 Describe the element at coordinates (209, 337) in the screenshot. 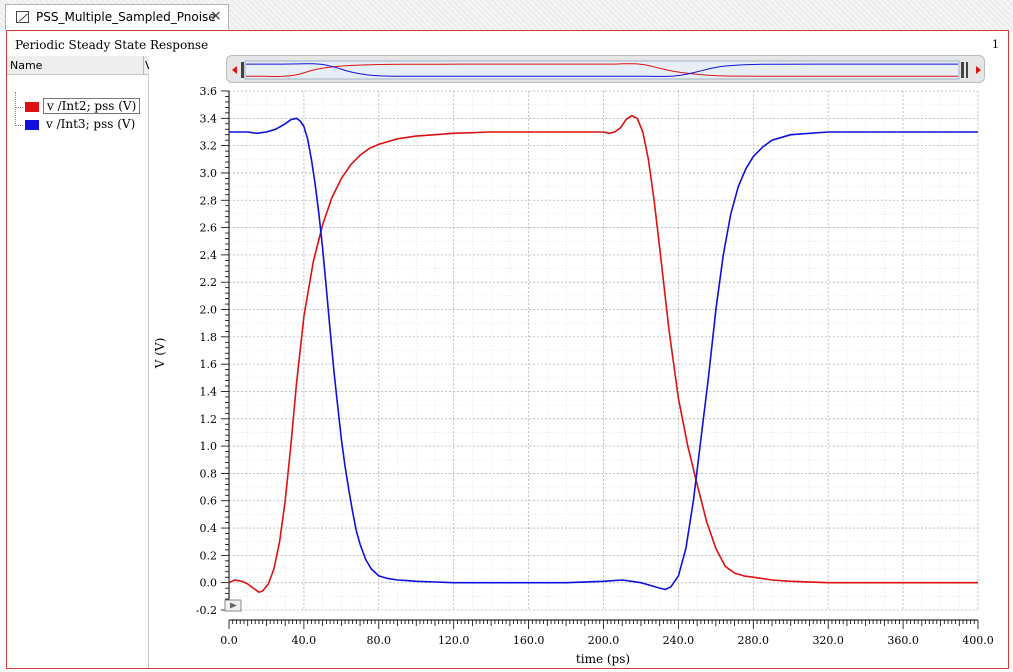

I see `y-tick-label: 1.8` at that location.